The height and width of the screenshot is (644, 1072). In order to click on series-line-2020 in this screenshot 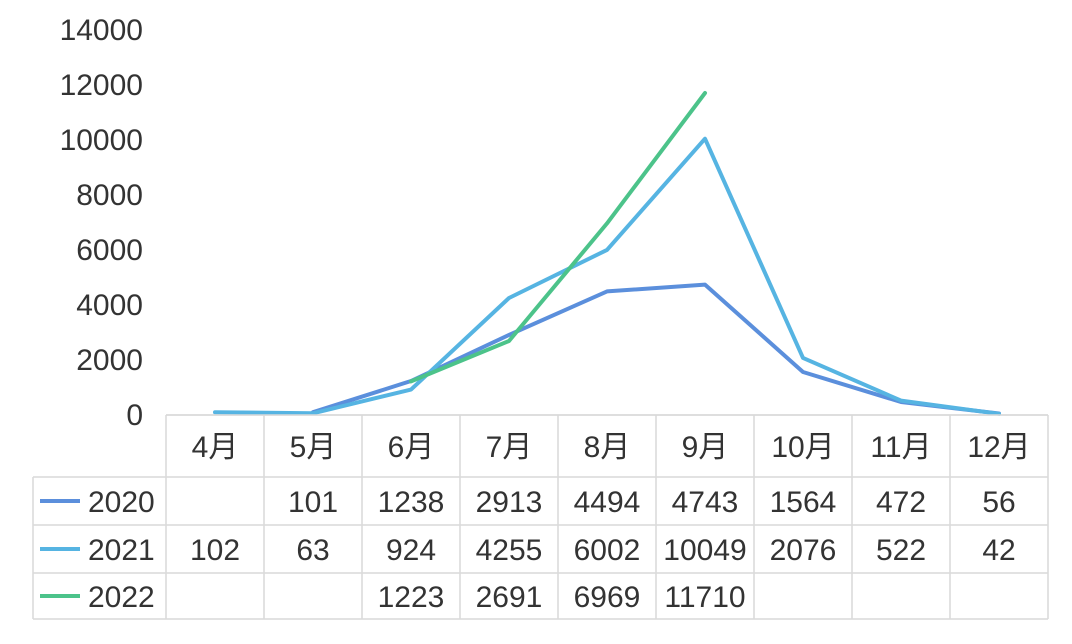, I will do `click(656, 349)`.